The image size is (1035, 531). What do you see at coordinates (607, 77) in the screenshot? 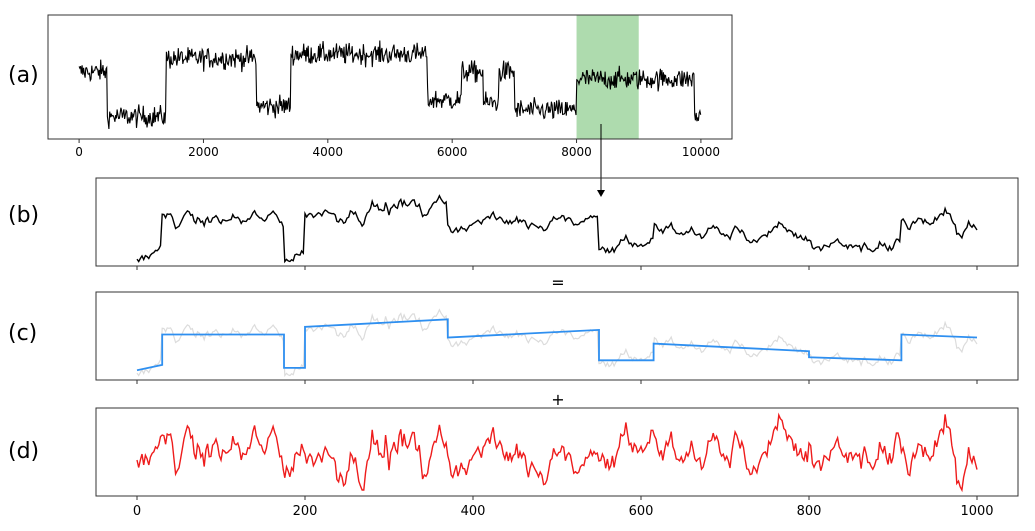
I see `highlight-region` at bounding box center [607, 77].